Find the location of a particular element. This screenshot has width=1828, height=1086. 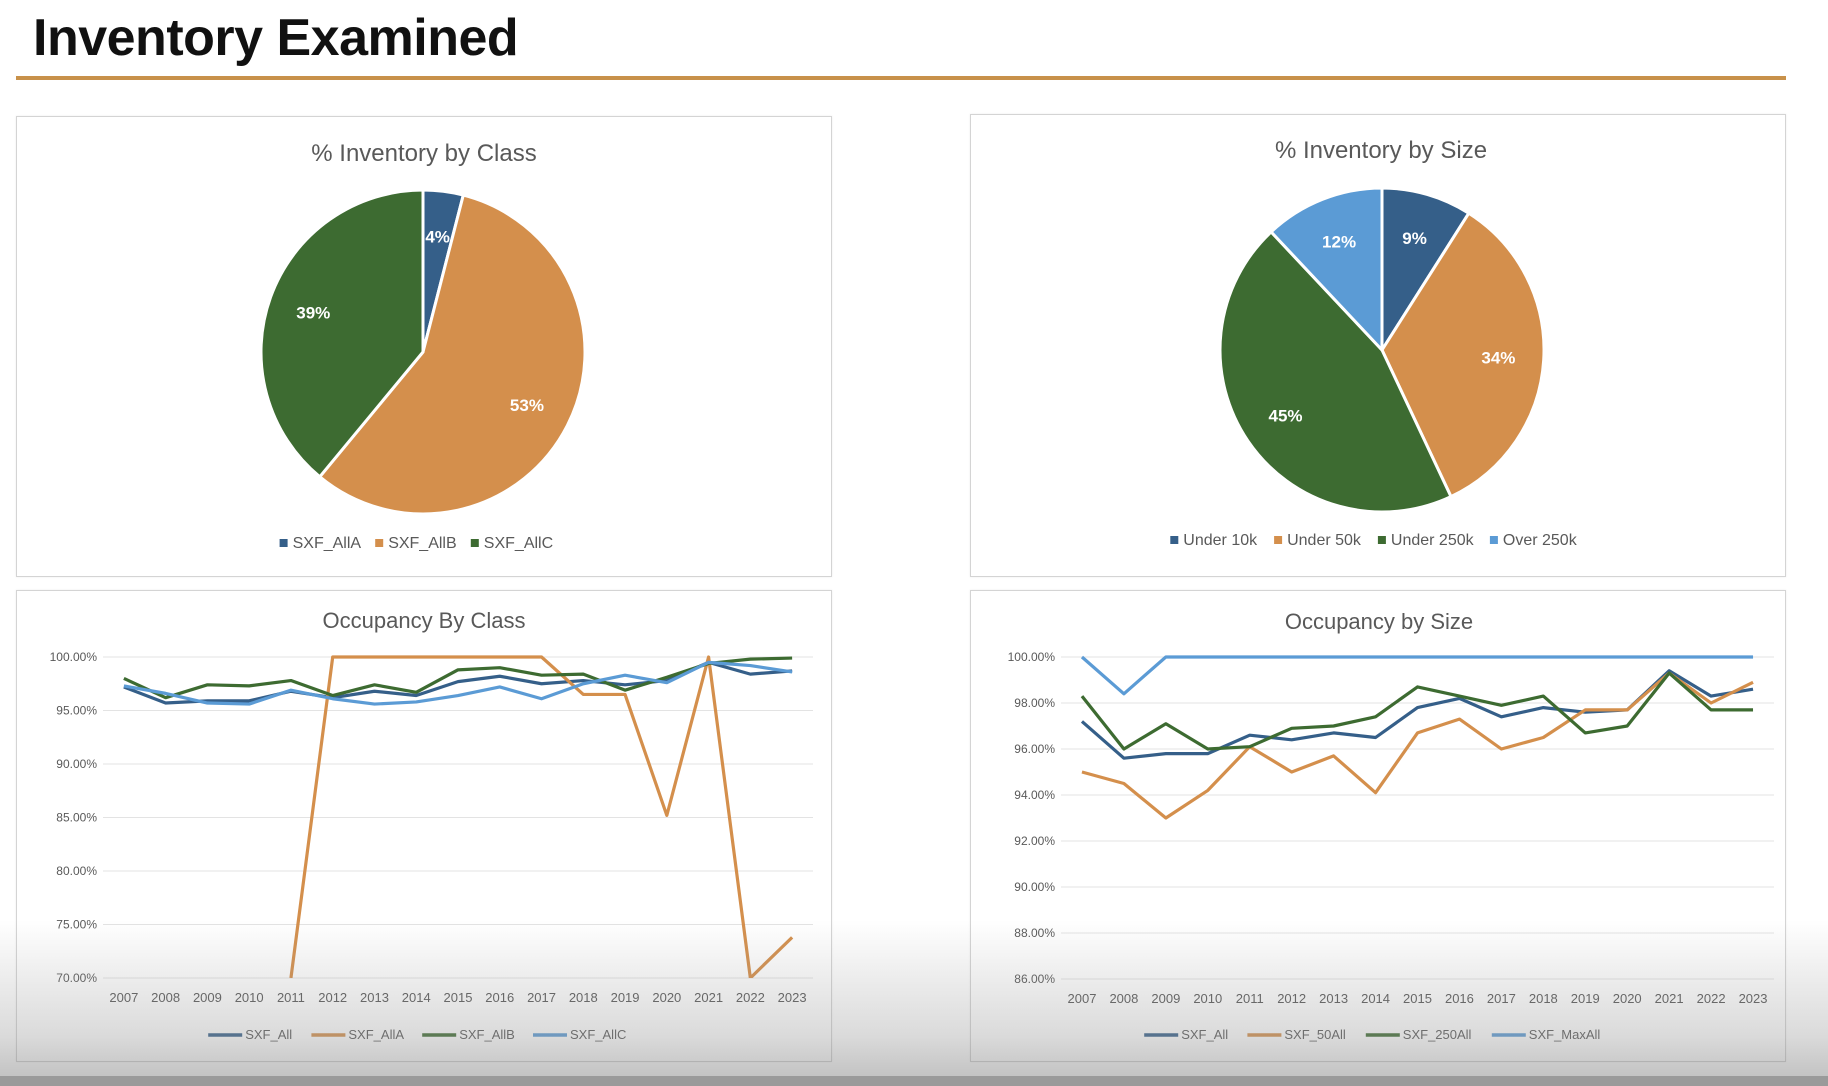

pie-slice-under-10k is located at coordinates (1425, 271).